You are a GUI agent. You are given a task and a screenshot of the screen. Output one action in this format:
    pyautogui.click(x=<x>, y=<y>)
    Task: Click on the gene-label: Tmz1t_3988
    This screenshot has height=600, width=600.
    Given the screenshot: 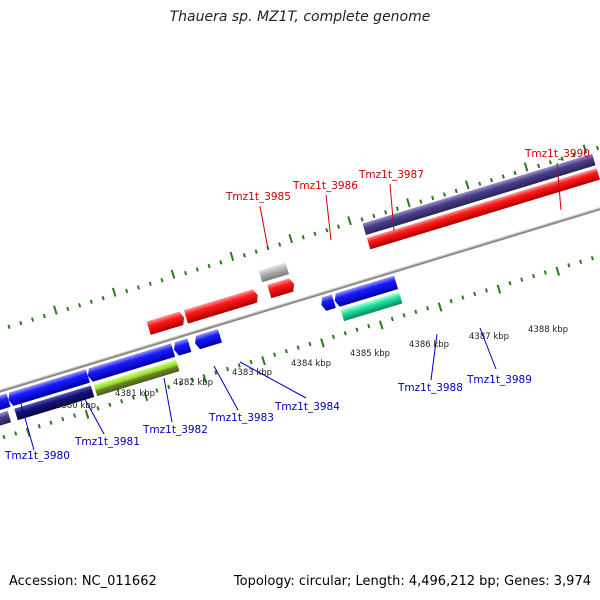 What is the action you would take?
    pyautogui.click(x=430, y=388)
    